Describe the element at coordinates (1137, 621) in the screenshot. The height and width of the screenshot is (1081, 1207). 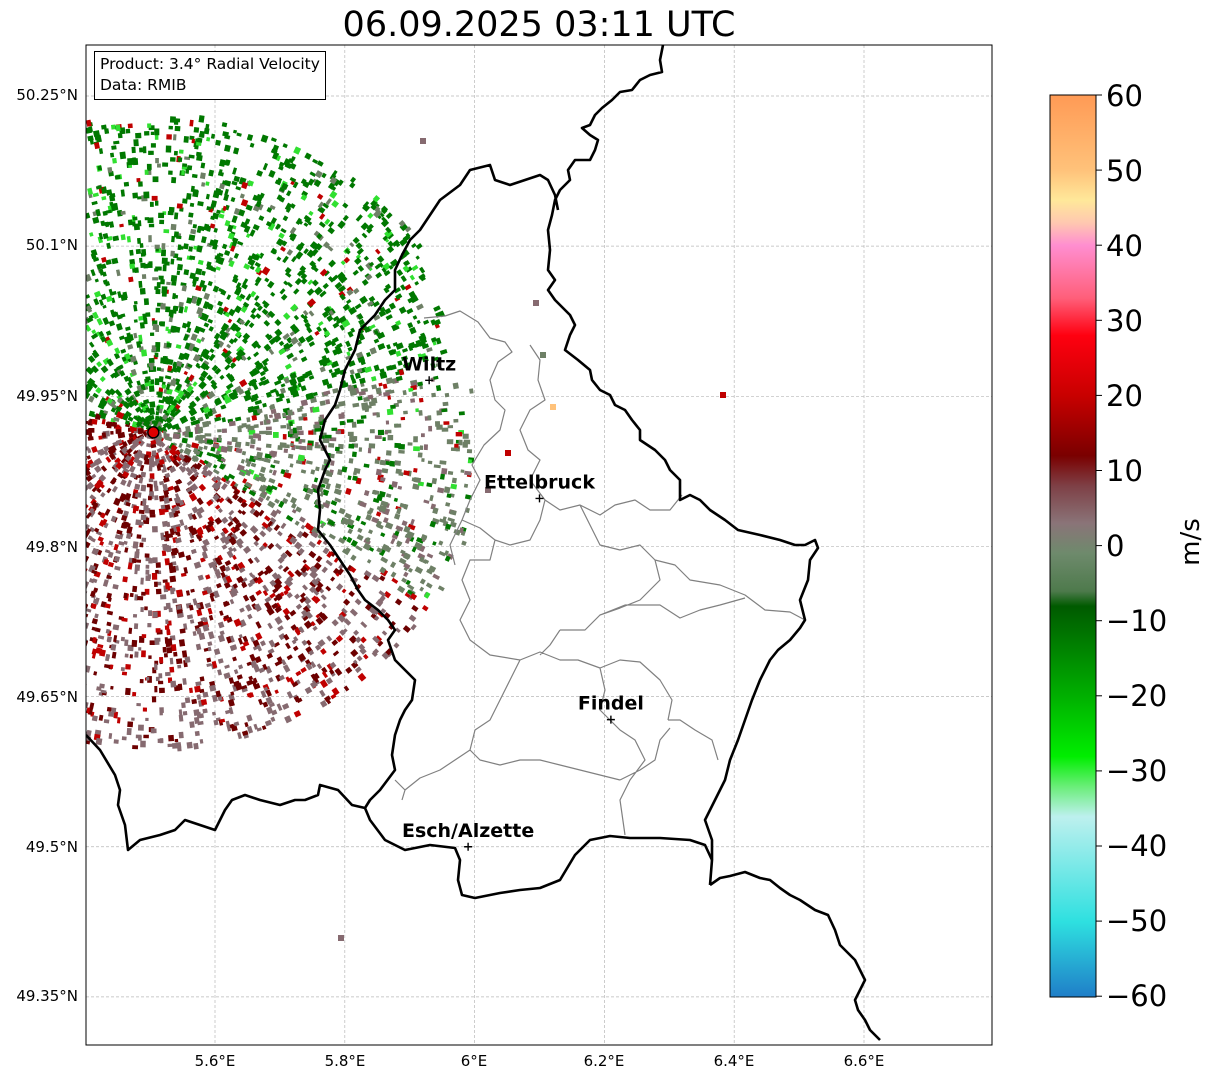
I see `colorbar-tick: −10` at that location.